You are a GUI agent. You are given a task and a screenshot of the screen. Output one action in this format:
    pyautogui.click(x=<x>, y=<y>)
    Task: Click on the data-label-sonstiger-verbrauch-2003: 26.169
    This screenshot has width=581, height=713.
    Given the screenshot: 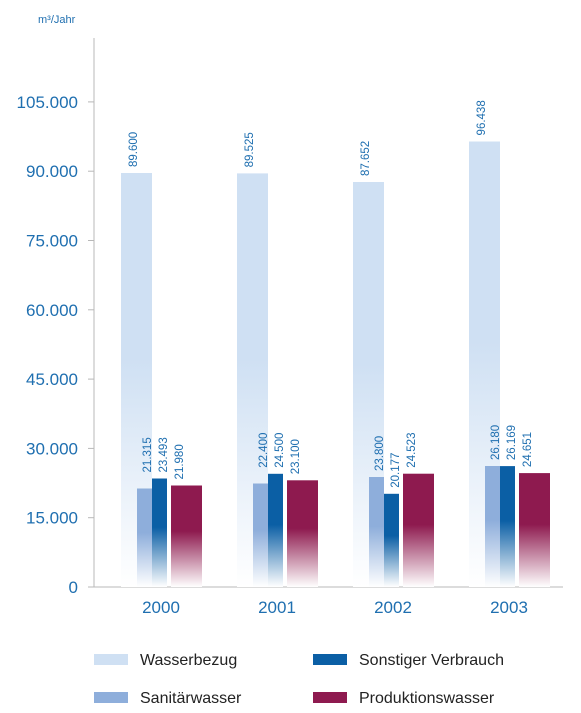 What is the action you would take?
    pyautogui.click(x=512, y=442)
    